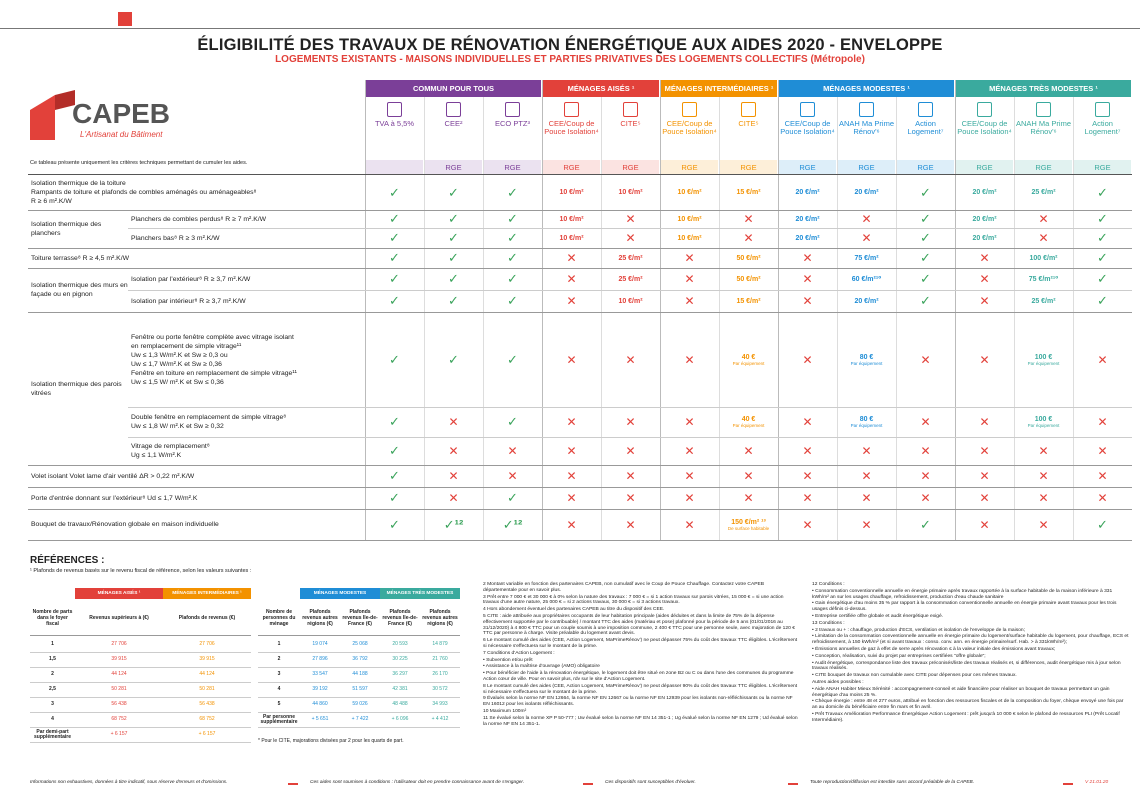 The height and width of the screenshot is (803, 1140). Describe the element at coordinates (601, 318) in the screenshot. I see `column-divider` at that location.